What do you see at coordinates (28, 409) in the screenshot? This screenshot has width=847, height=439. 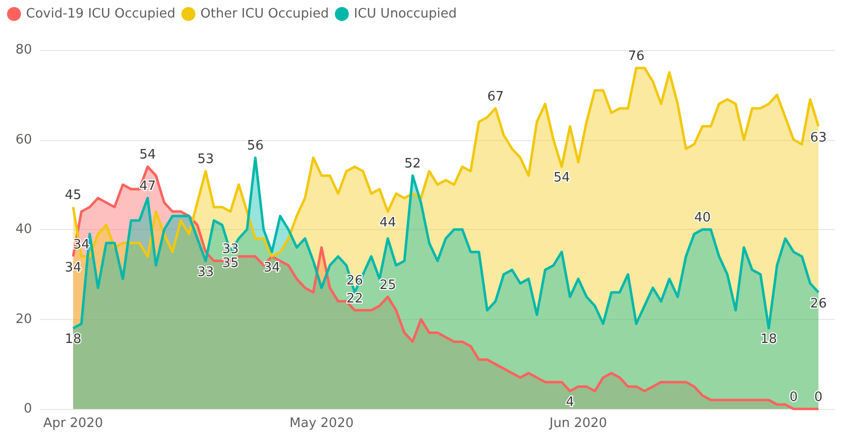 I see `y-tick-label: 0` at bounding box center [28, 409].